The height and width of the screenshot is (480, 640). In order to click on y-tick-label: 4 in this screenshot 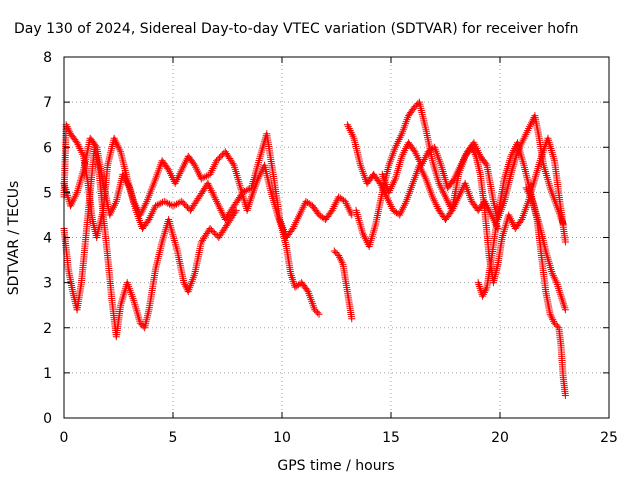, I will do `click(47, 239)`.